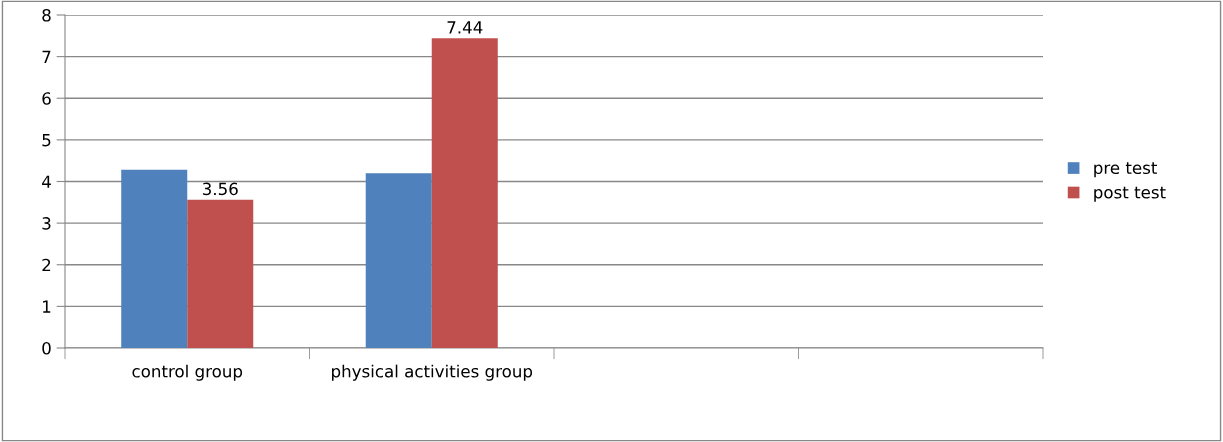 This screenshot has width=1223, height=442. What do you see at coordinates (46, 56) in the screenshot?
I see `y-tick-label: 7` at bounding box center [46, 56].